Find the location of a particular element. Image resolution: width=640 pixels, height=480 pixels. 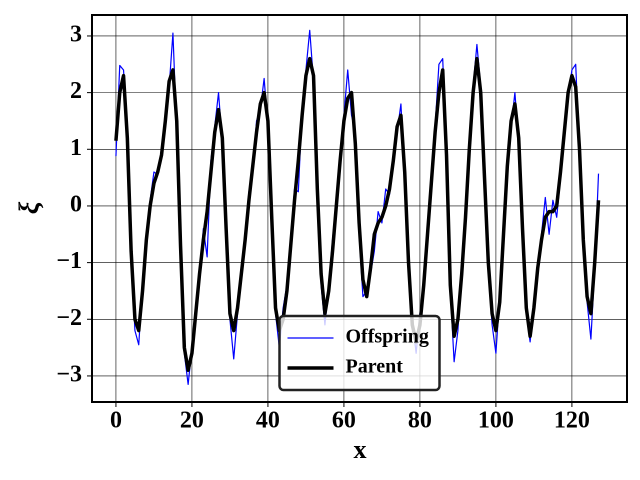

x-tick-label: 120 is located at coordinates (572, 421).